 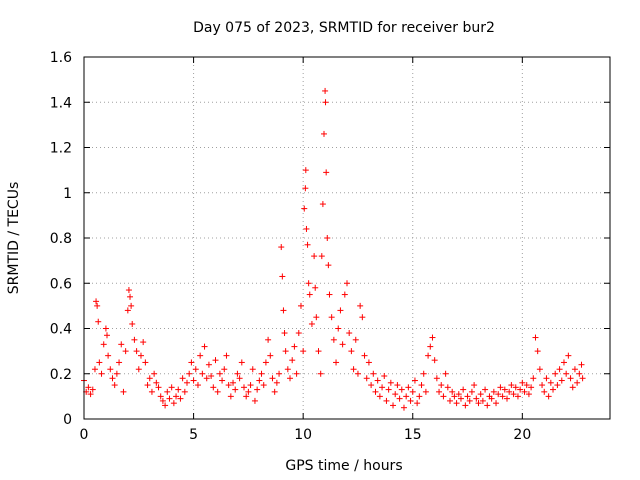 I want to click on y-tick-label: 1.4, so click(x=61, y=103).